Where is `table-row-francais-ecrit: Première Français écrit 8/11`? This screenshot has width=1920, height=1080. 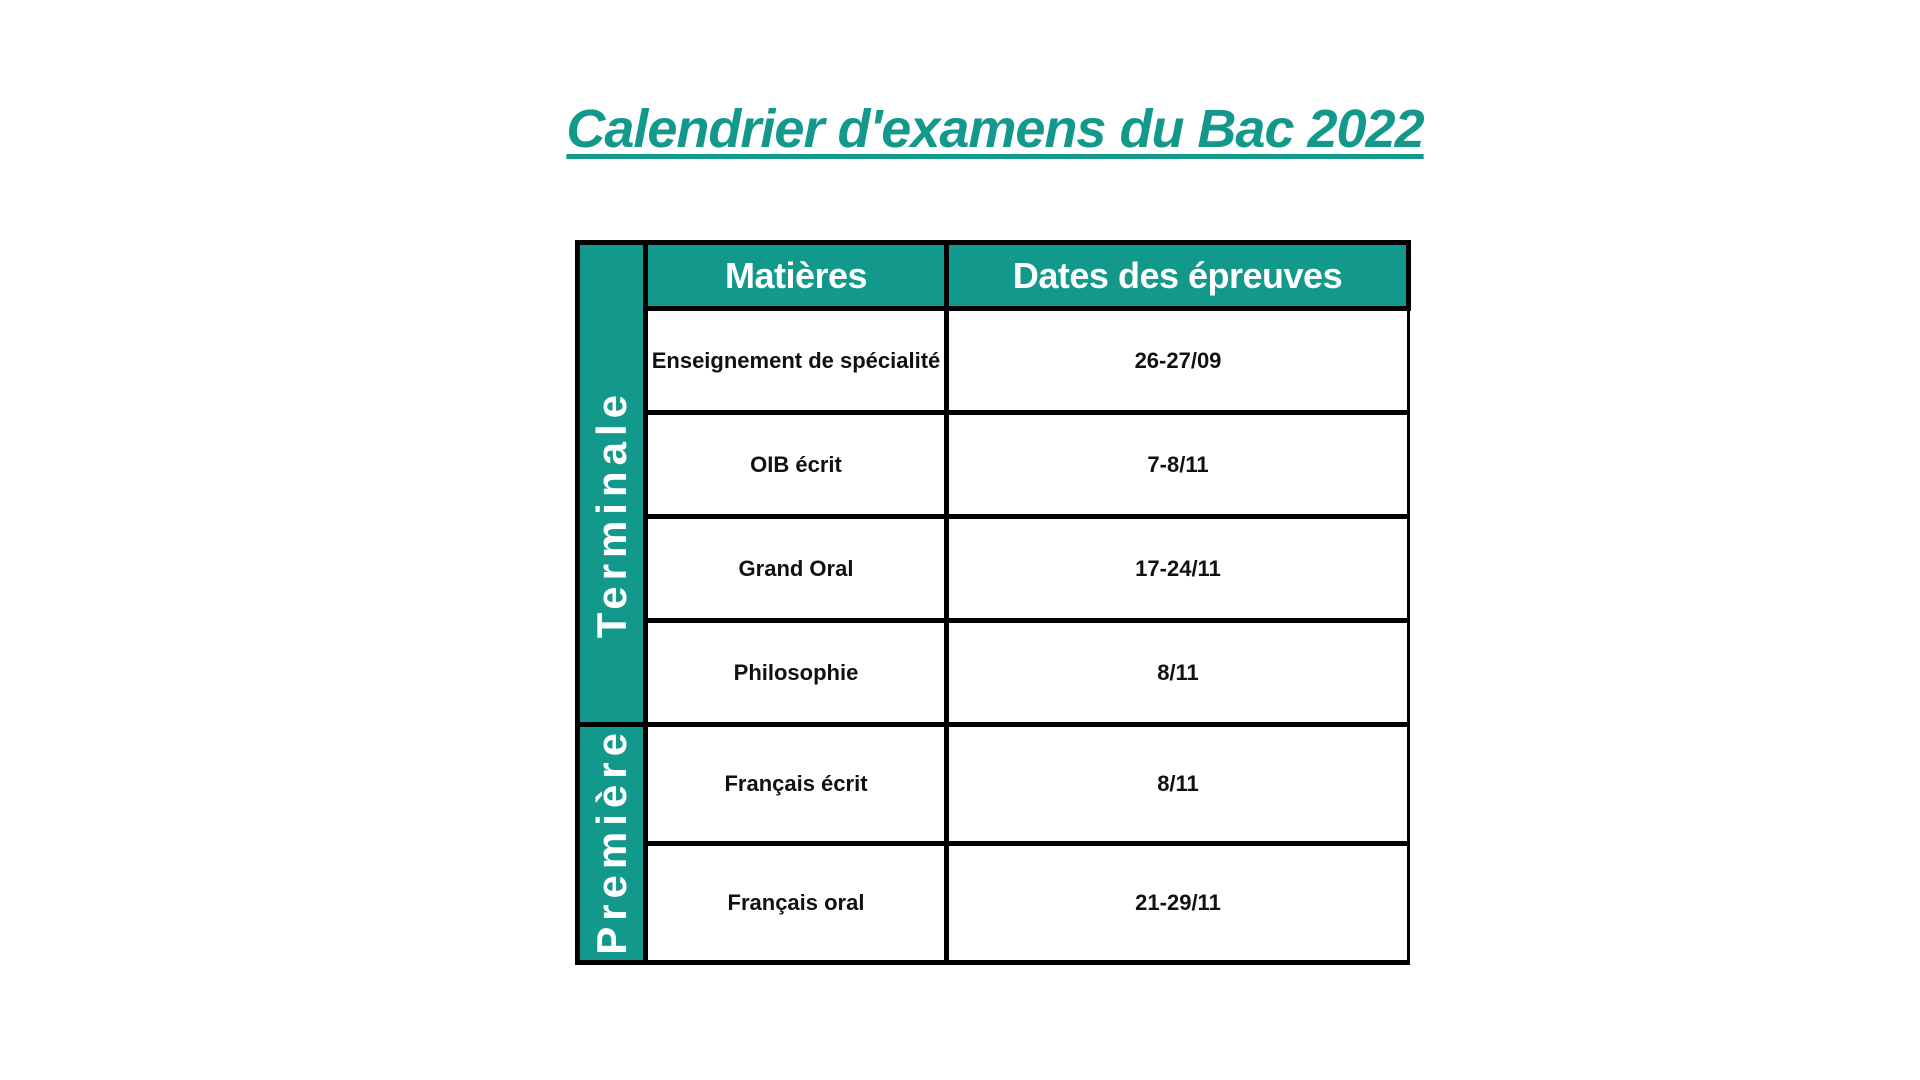 table-row-francais-ecrit: Première Français écrit 8/11 is located at coordinates (992, 843).